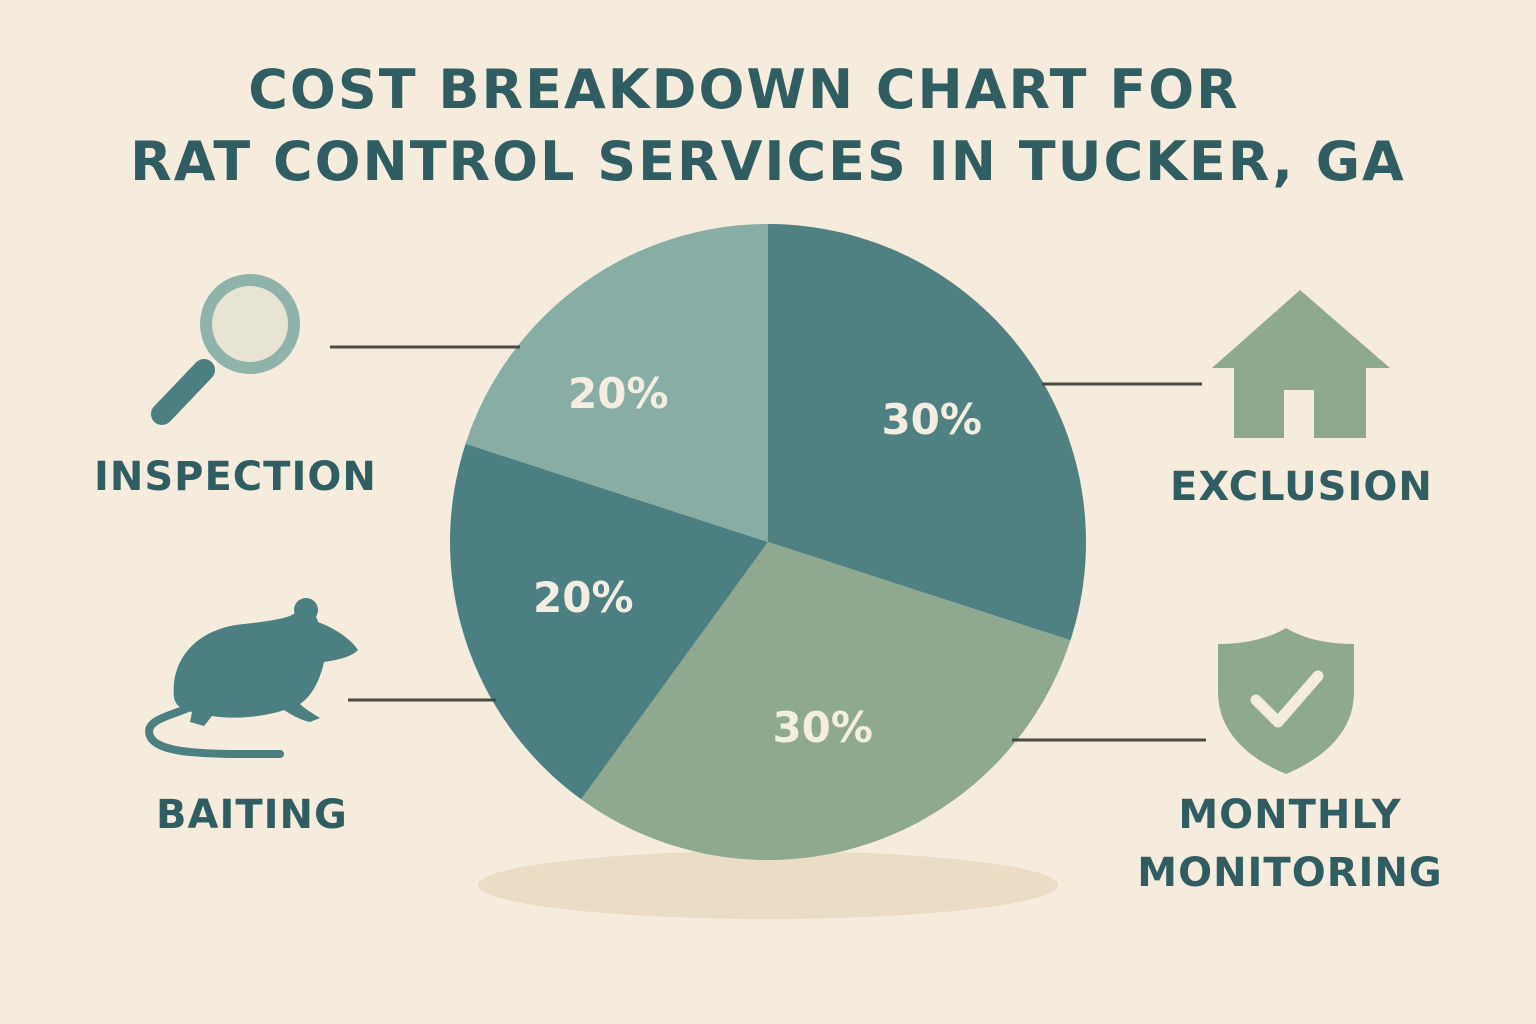 This screenshot has width=1536, height=1024. What do you see at coordinates (744, 89) in the screenshot?
I see `chart-title-line-1: COST BREAKDOWN CHART FOR` at bounding box center [744, 89].